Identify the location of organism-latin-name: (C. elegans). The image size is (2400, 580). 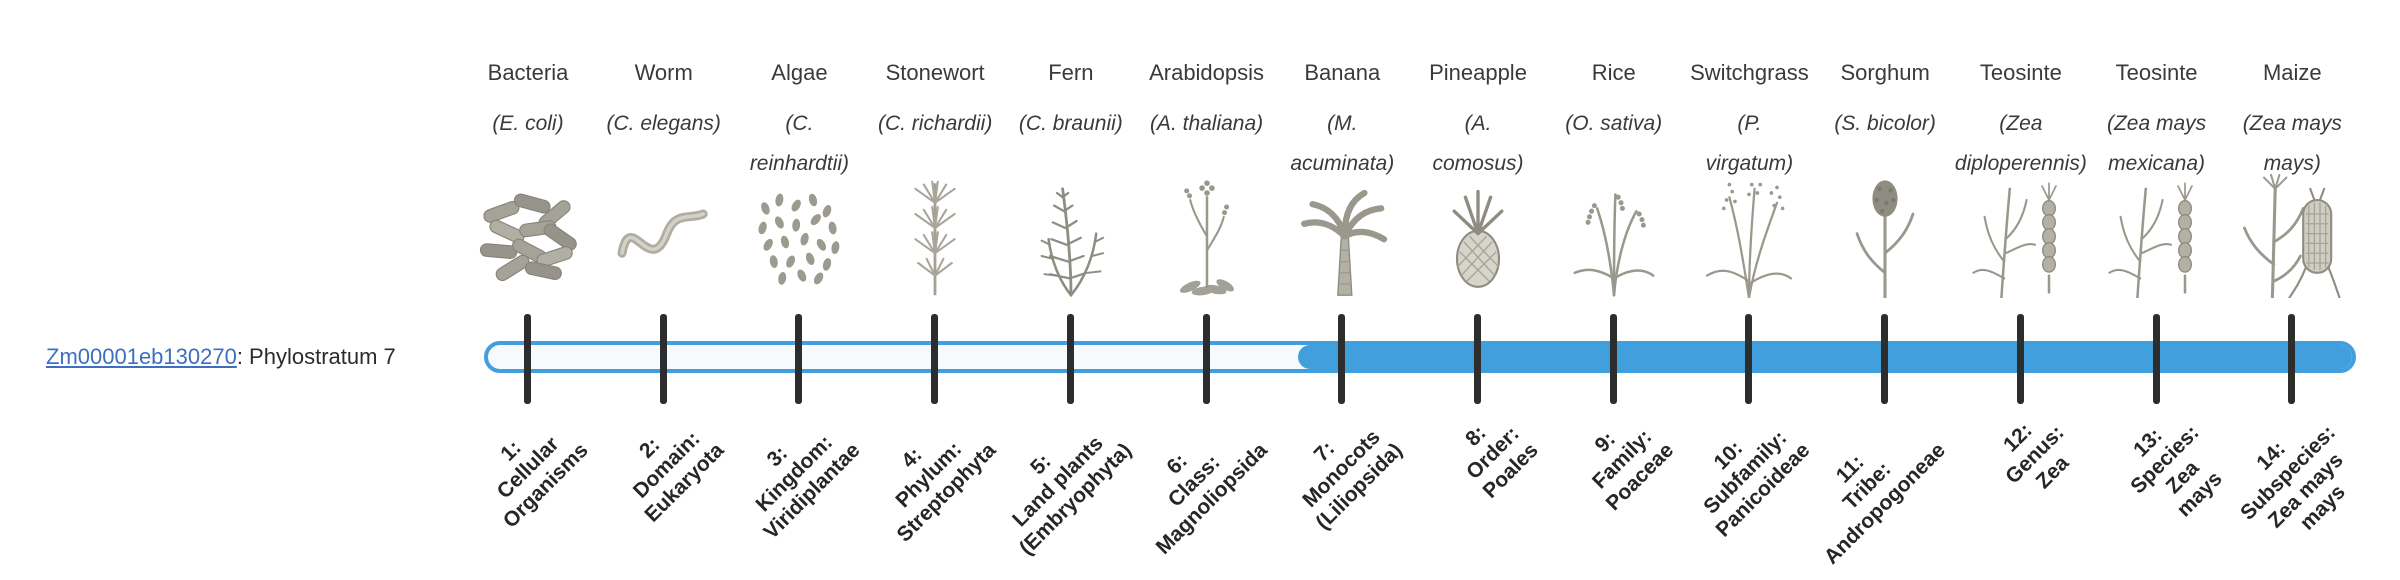
(663, 123).